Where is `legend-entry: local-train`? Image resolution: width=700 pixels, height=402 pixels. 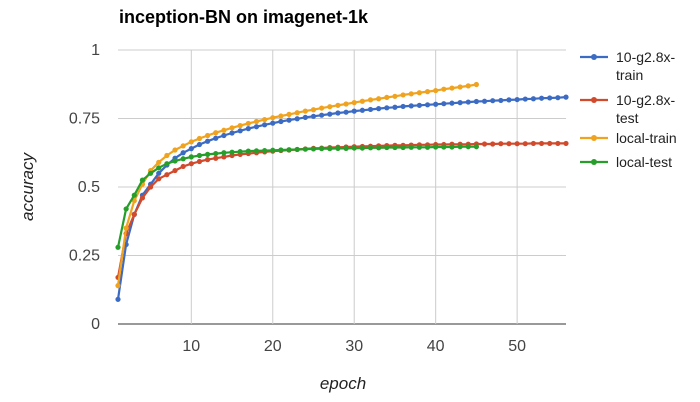 legend-entry: local-train is located at coordinates (628, 138).